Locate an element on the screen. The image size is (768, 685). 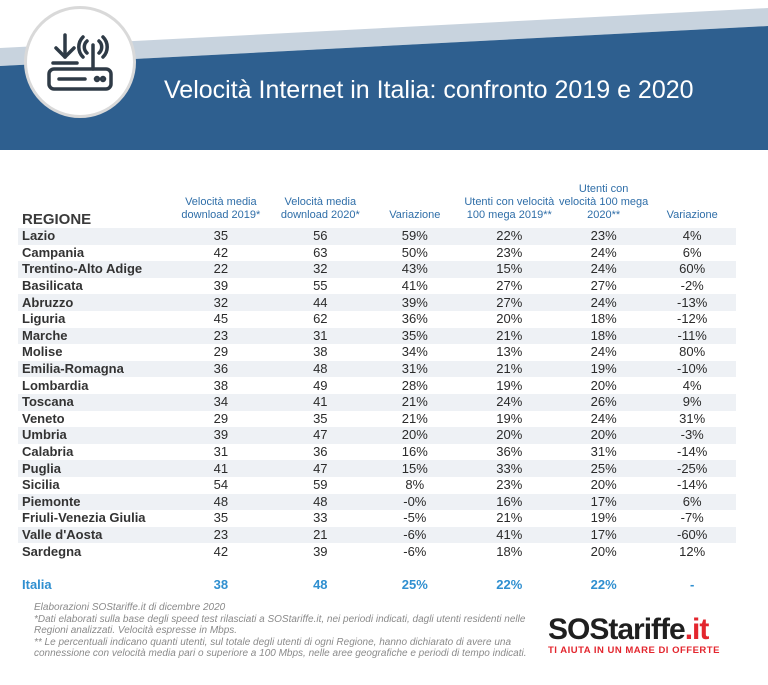
cell-var1: -5% is located at coordinates (415, 518).